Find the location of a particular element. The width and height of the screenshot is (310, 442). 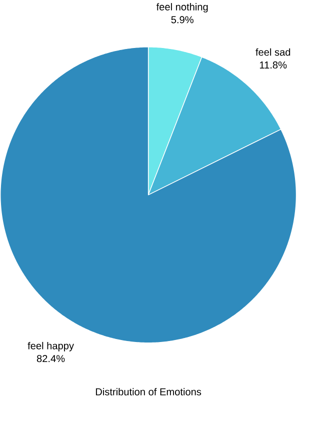

slice-label: feel nothing is located at coordinates (182, 7).